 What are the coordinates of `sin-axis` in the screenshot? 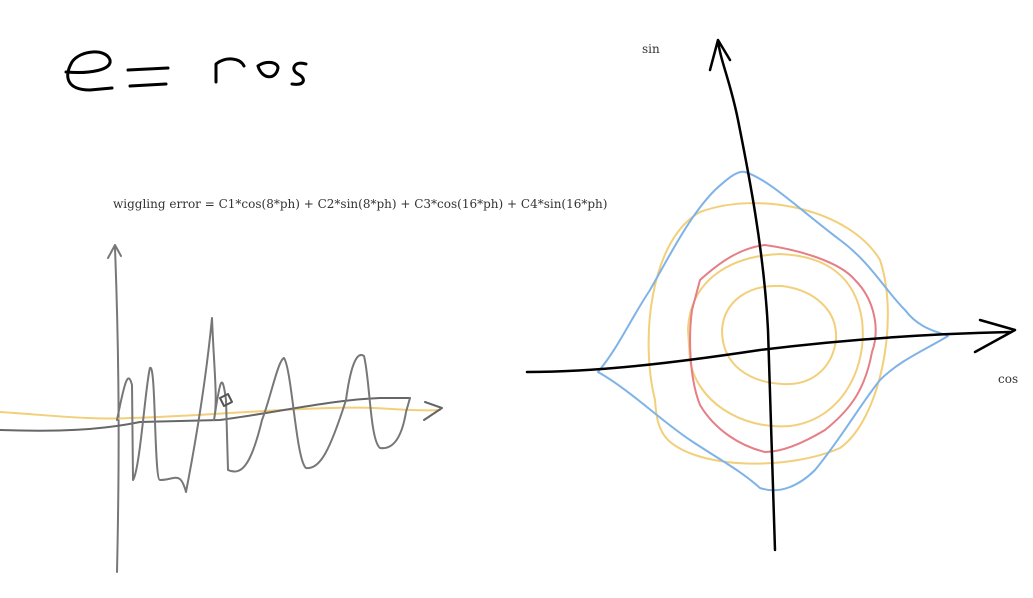 It's located at (742, 295).